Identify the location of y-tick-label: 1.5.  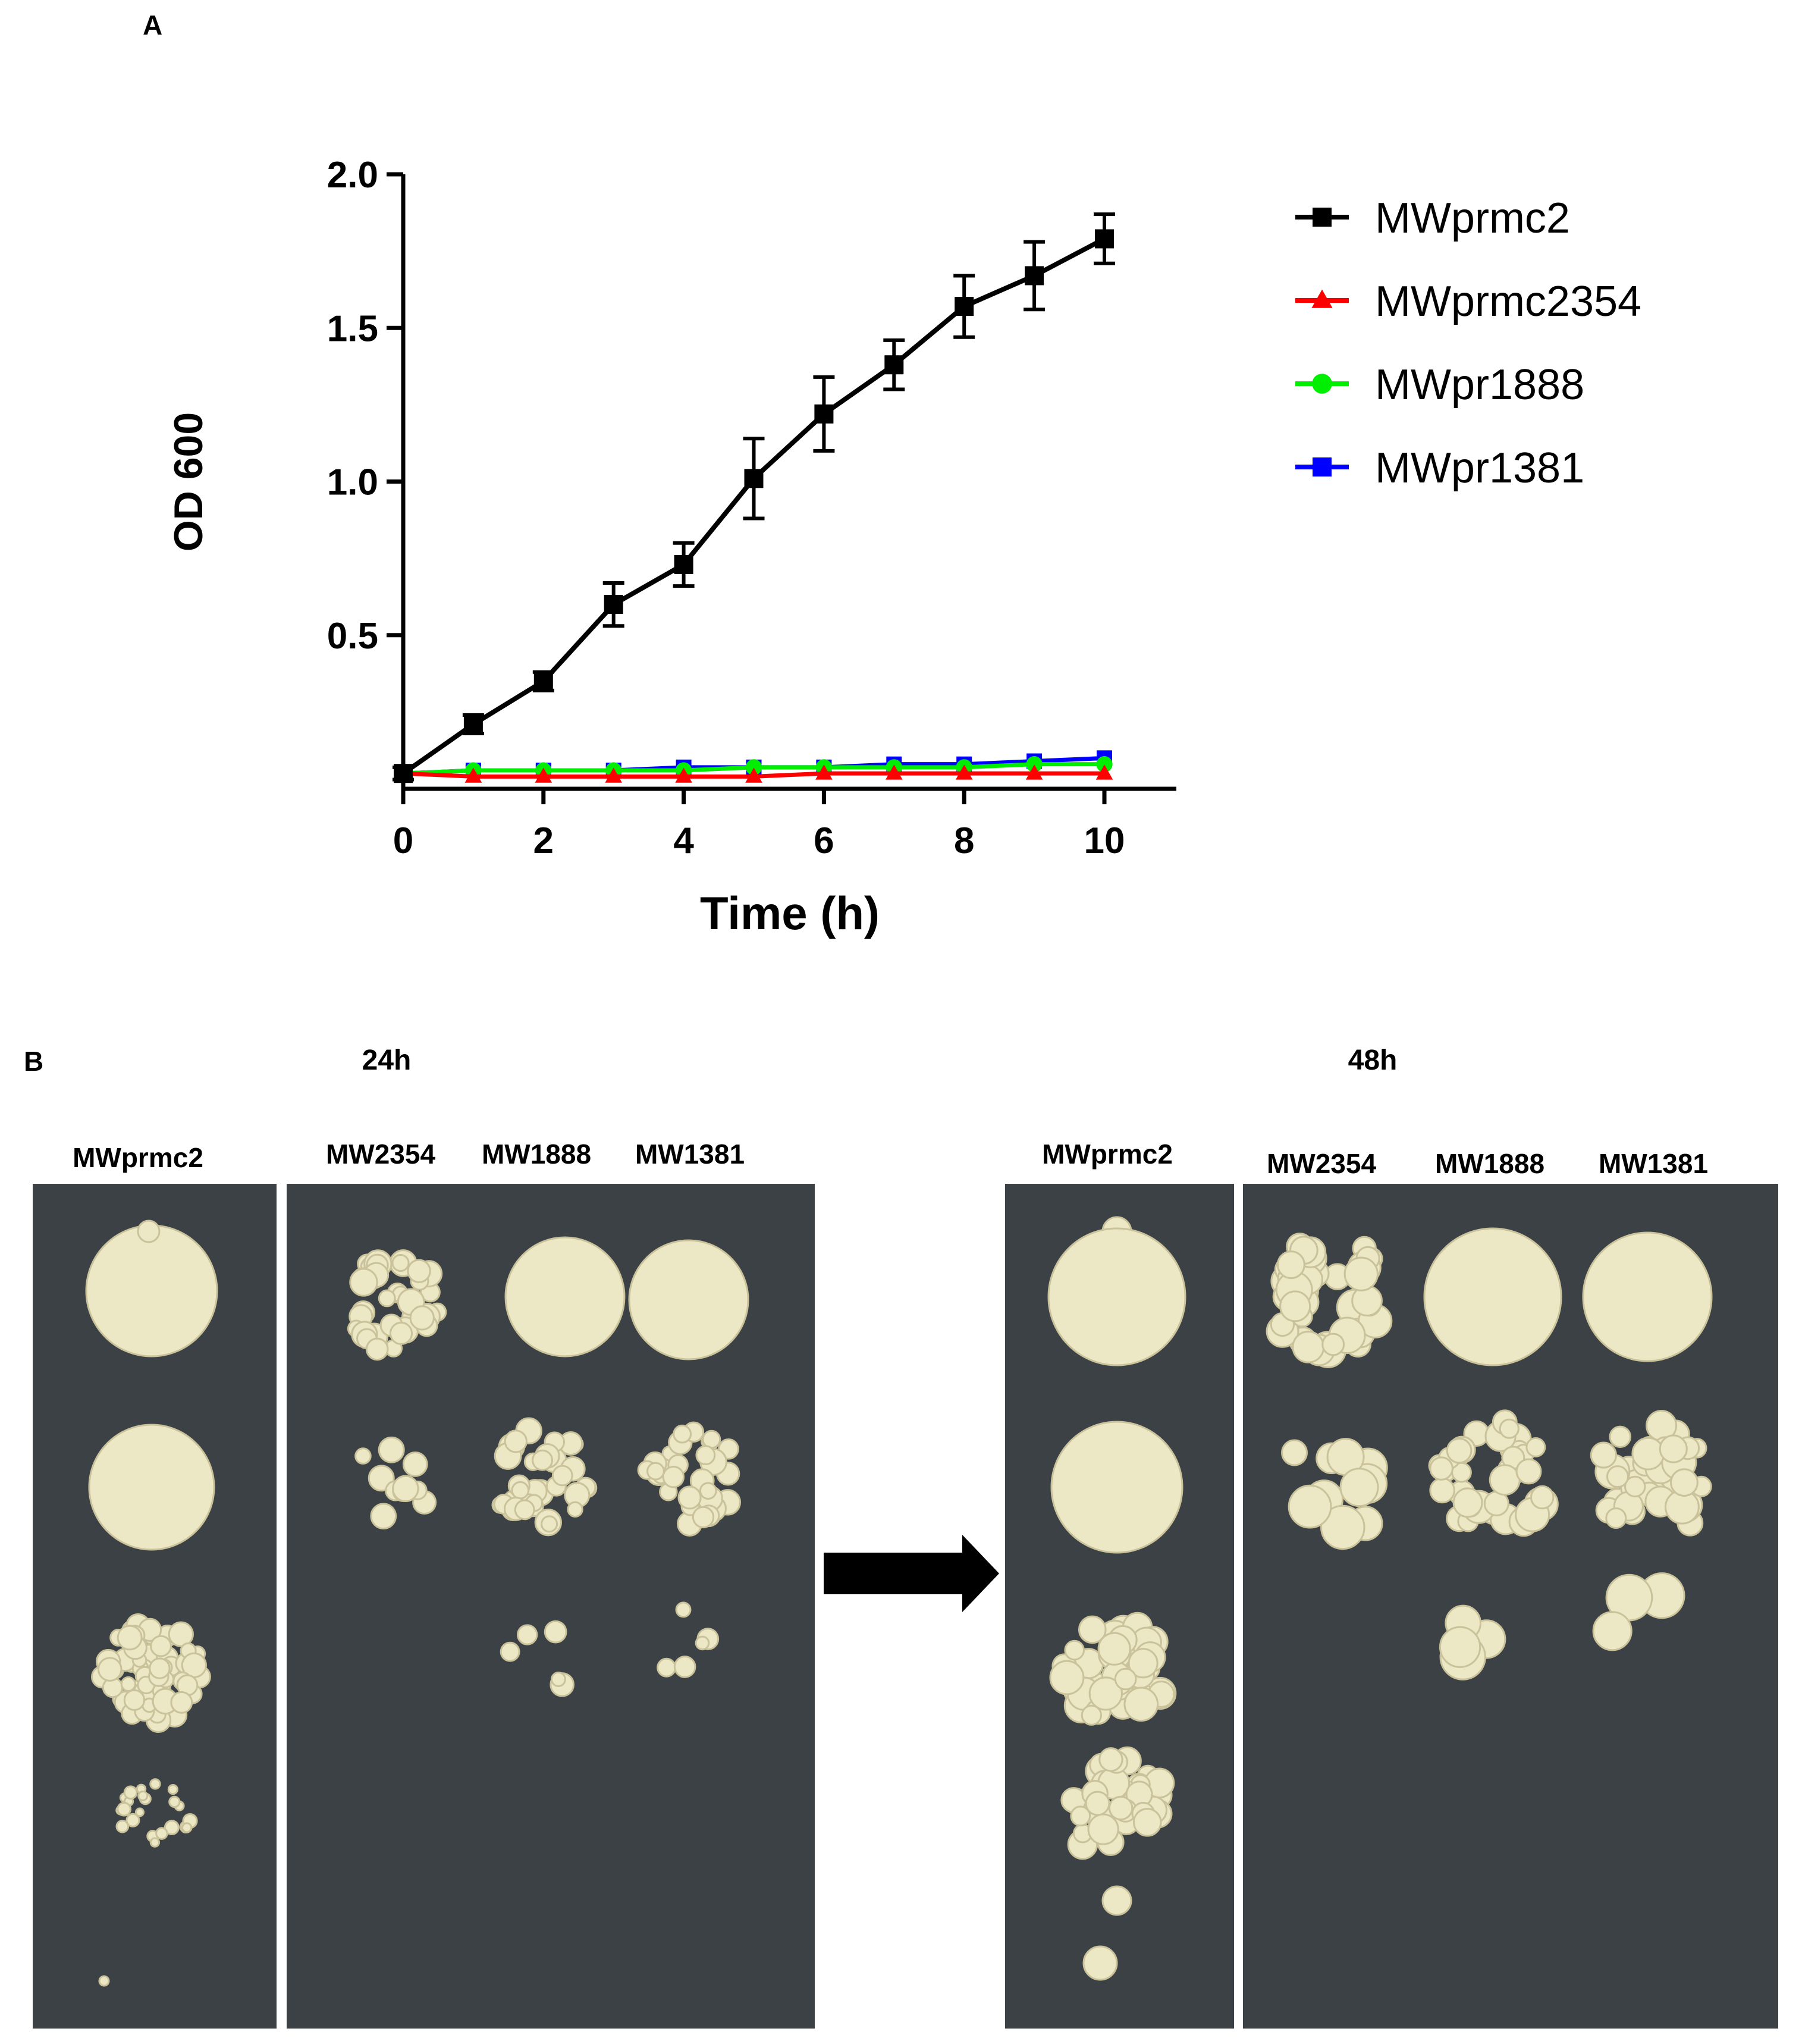
(353, 328).